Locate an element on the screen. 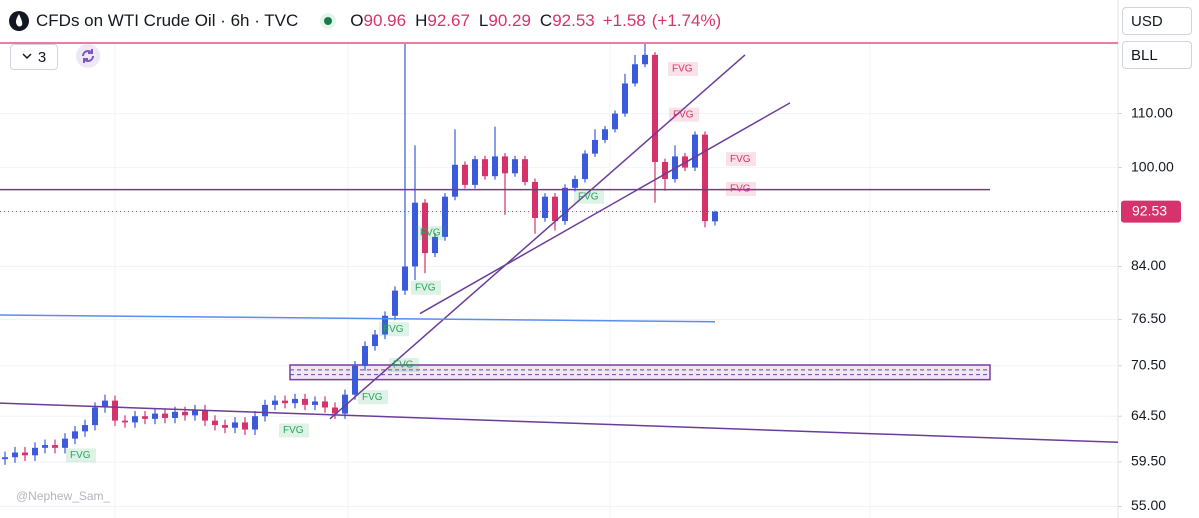 The height and width of the screenshot is (518, 1199). unit-dropdown: BLL is located at coordinates (1157, 55).